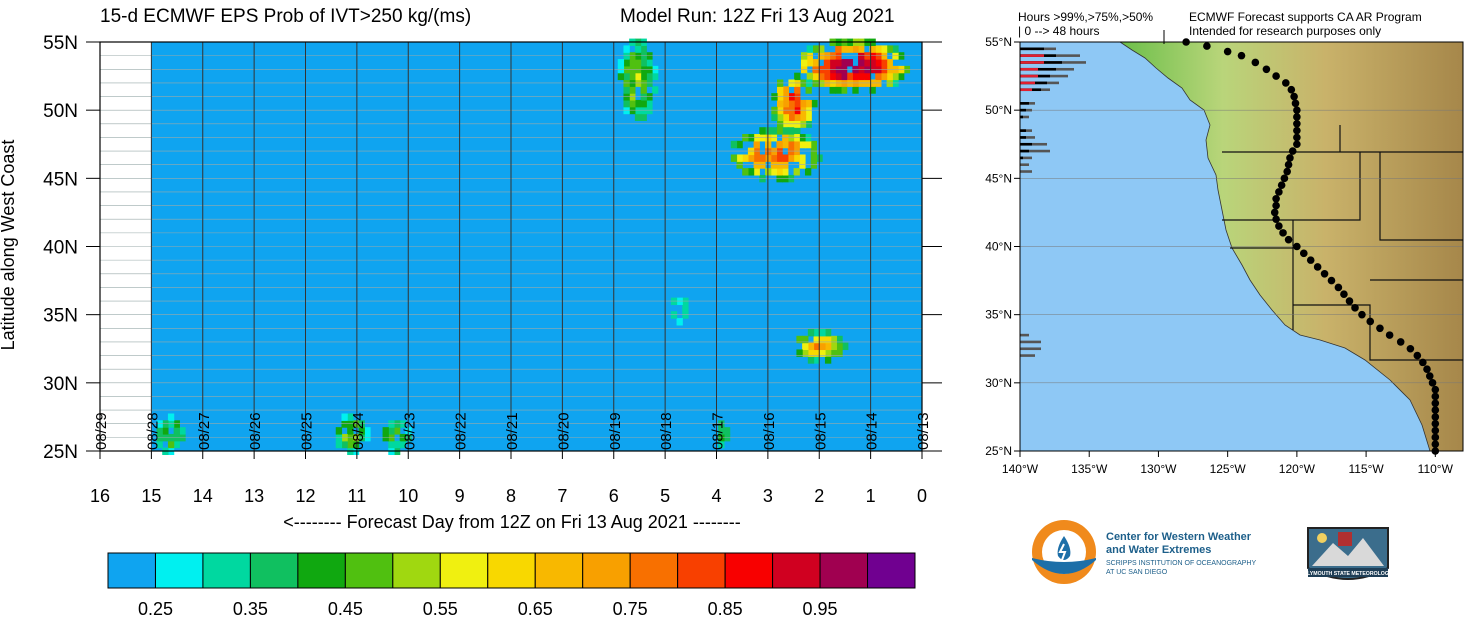  Describe the element at coordinates (998, 42) in the screenshot. I see `map-y-tick-label: 55°N` at that location.